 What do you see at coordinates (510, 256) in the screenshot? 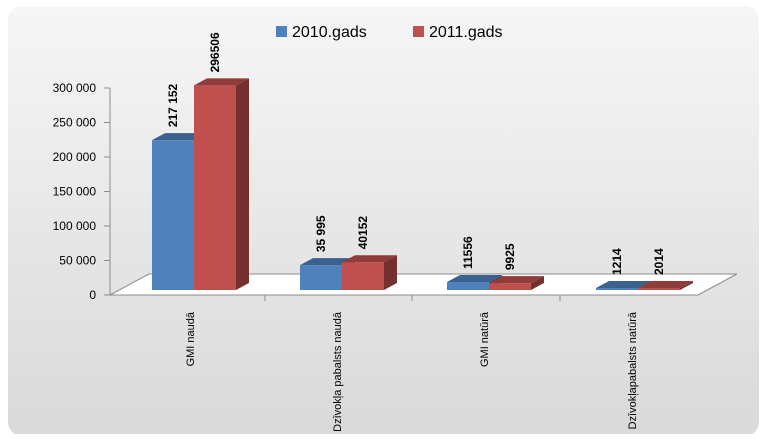
I see `bar-value-label: 9925` at bounding box center [510, 256].